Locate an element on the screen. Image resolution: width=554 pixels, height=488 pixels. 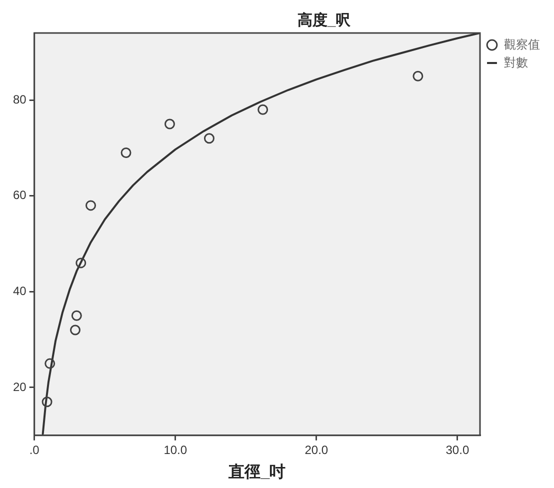
y-tick-label: 40 is located at coordinates (19, 291).